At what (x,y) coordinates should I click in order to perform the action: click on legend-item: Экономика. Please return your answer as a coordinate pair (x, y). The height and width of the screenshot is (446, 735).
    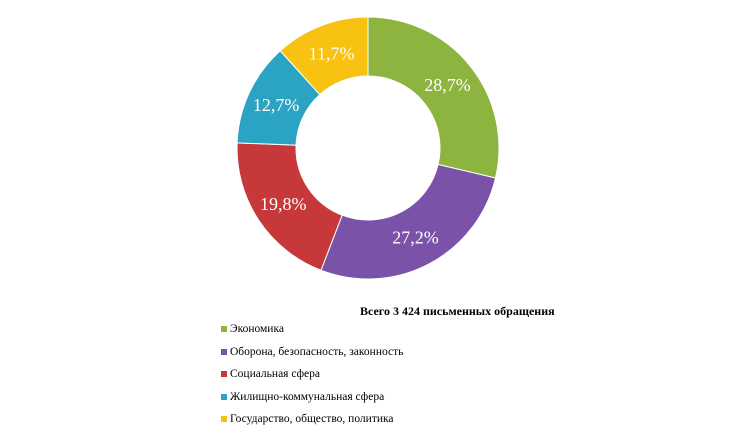
    Looking at the image, I should click on (312, 329).